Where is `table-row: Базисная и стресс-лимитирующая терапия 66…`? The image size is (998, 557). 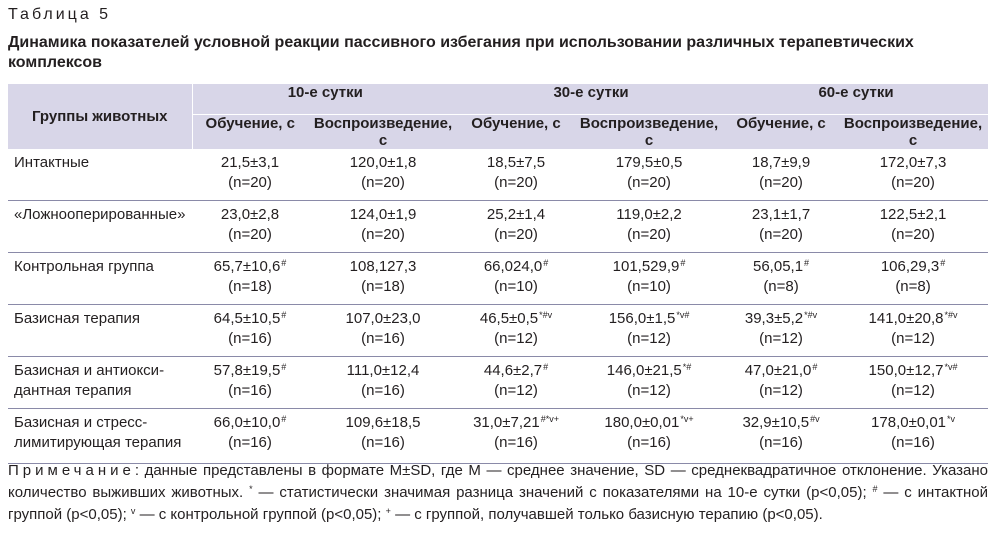 table-row: Базисная и стресс-лимитирующая терапия 66… is located at coordinates (498, 436).